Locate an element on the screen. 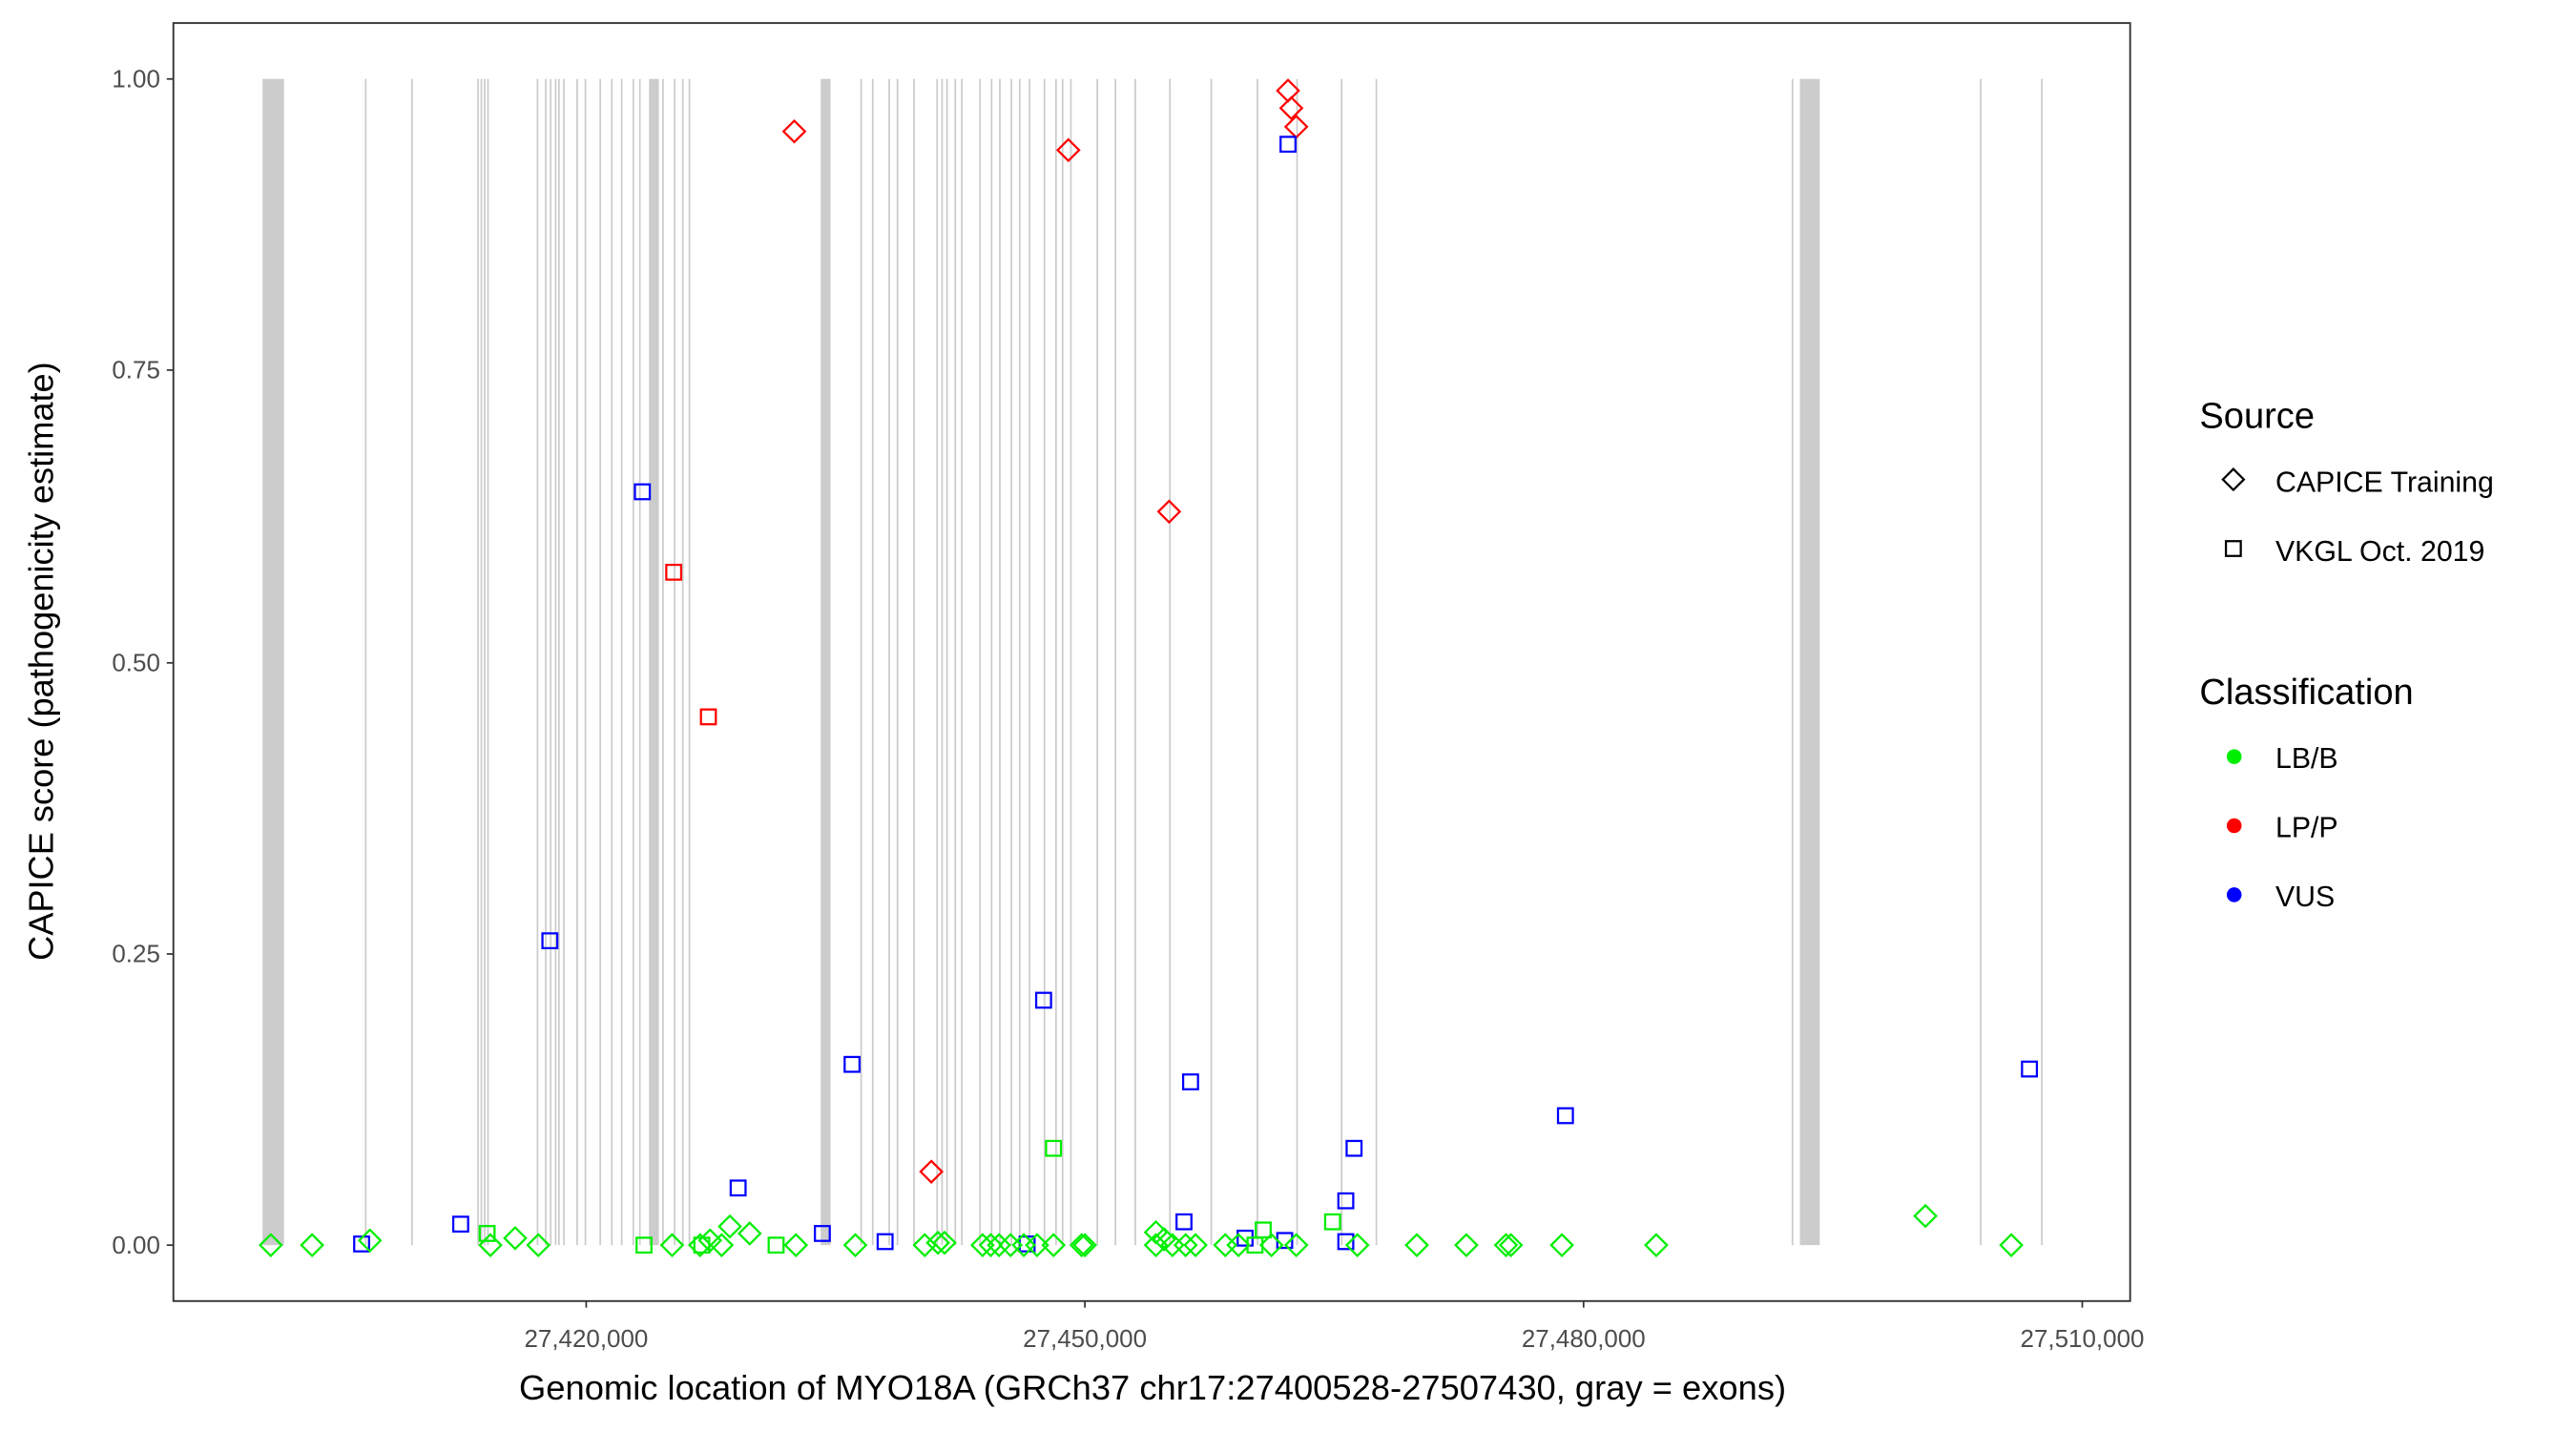  y-tick-label: 0.00 is located at coordinates (136, 1246).